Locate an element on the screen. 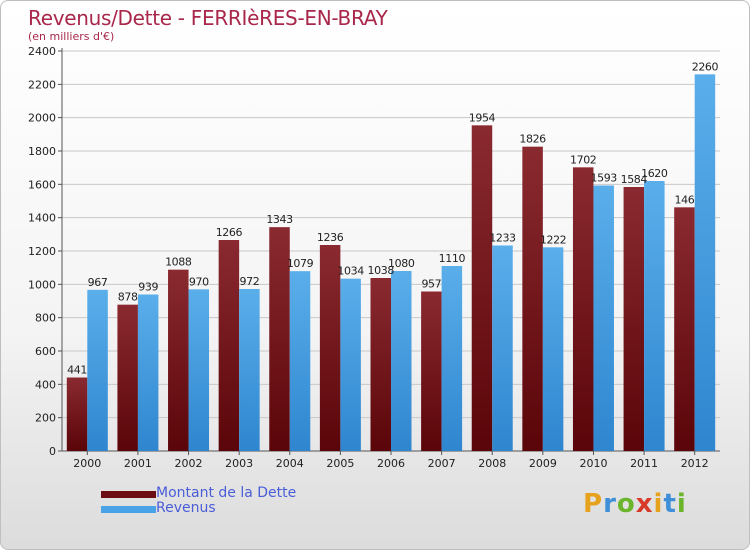 The image size is (750, 550). y-tick-label: 2400 is located at coordinates (42, 51).